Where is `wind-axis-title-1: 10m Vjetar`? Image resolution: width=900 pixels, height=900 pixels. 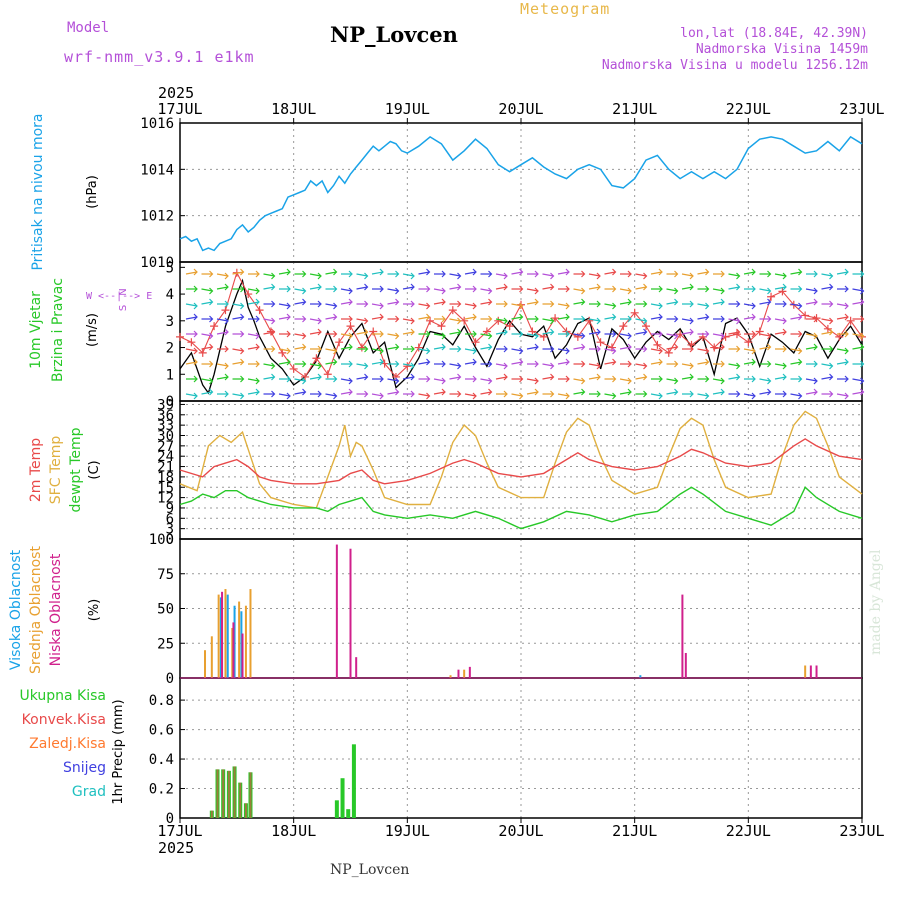
wind-axis-title-1: 10m Vjetar is located at coordinates (36, 330).